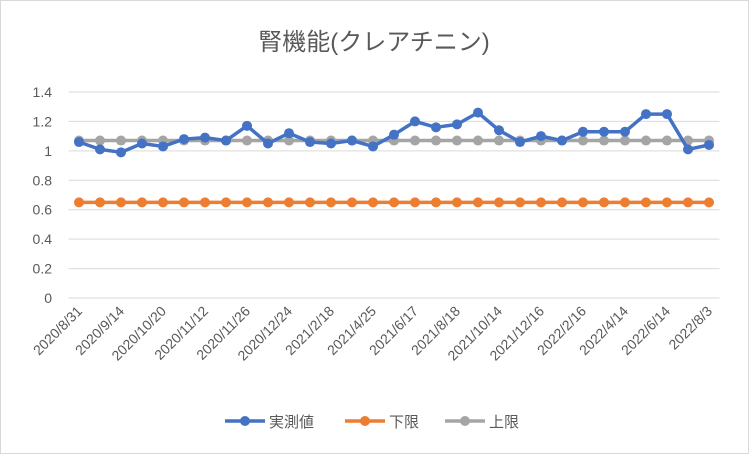  What do you see at coordinates (690, 328) in the screenshot?
I see `x-tick-label: 2022/8/3` at bounding box center [690, 328].